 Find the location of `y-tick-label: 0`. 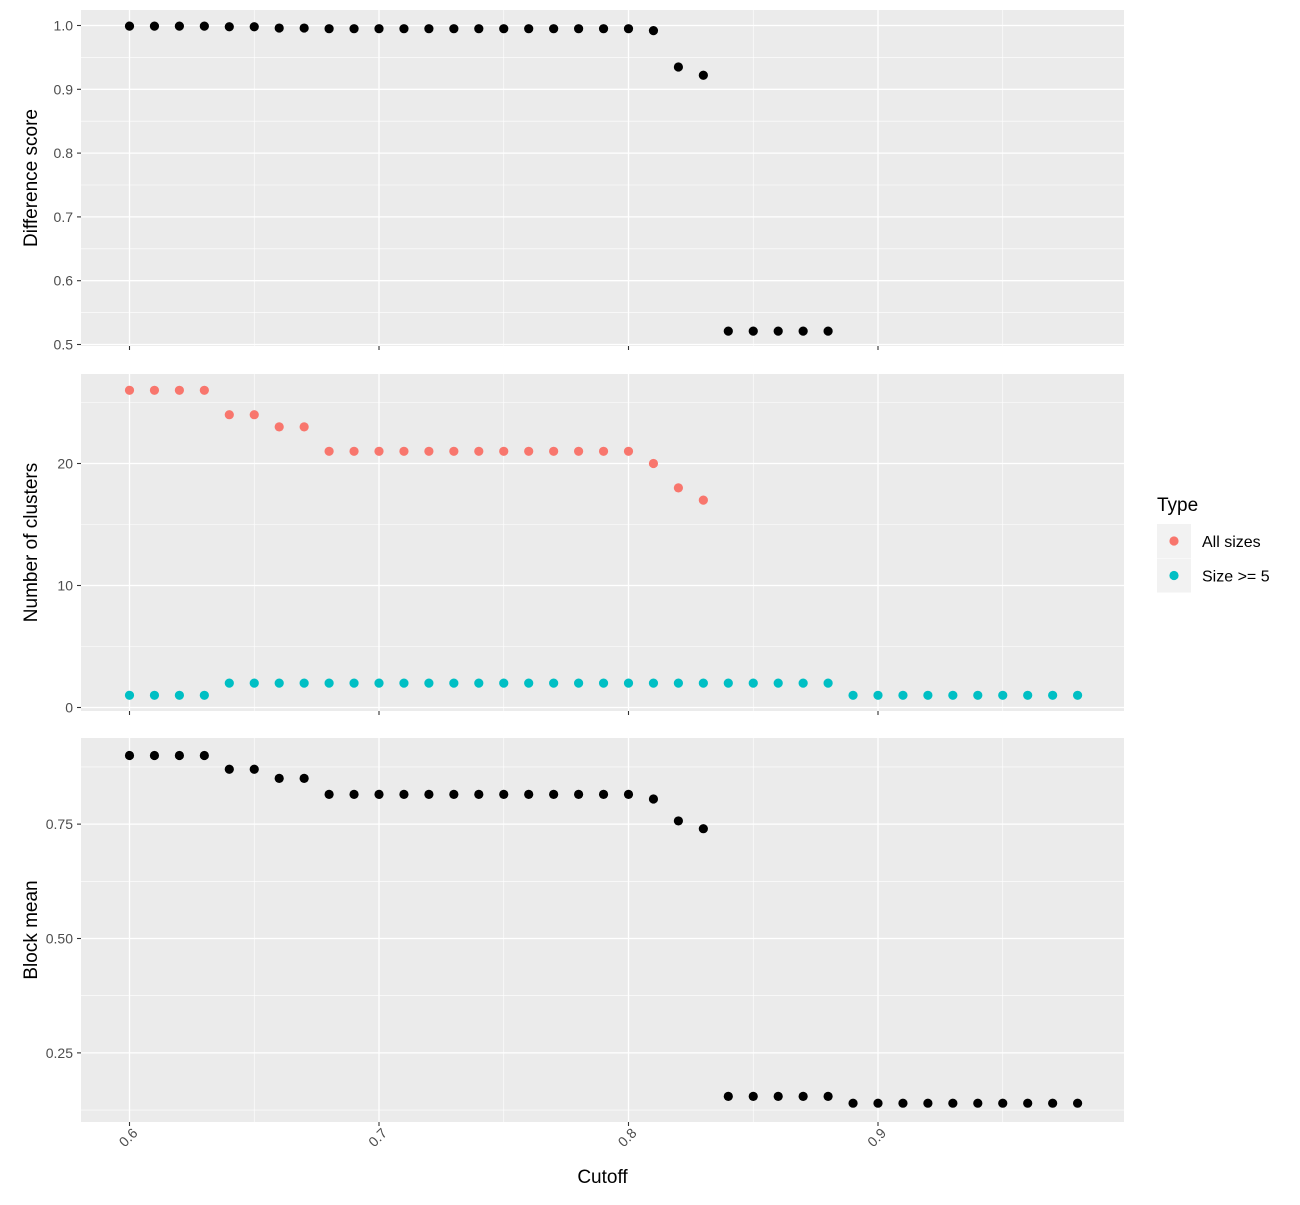

y-tick-label: 0 is located at coordinates (69, 708).